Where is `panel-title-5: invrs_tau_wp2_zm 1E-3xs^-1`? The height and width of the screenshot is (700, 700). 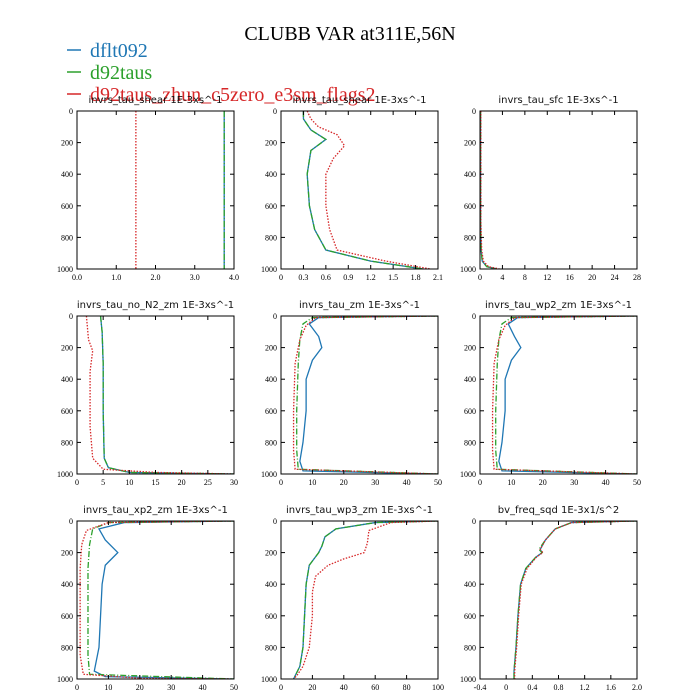 panel-title-5: invrs_tau_wp2_zm 1E-3xs^-1 is located at coordinates (558, 305).